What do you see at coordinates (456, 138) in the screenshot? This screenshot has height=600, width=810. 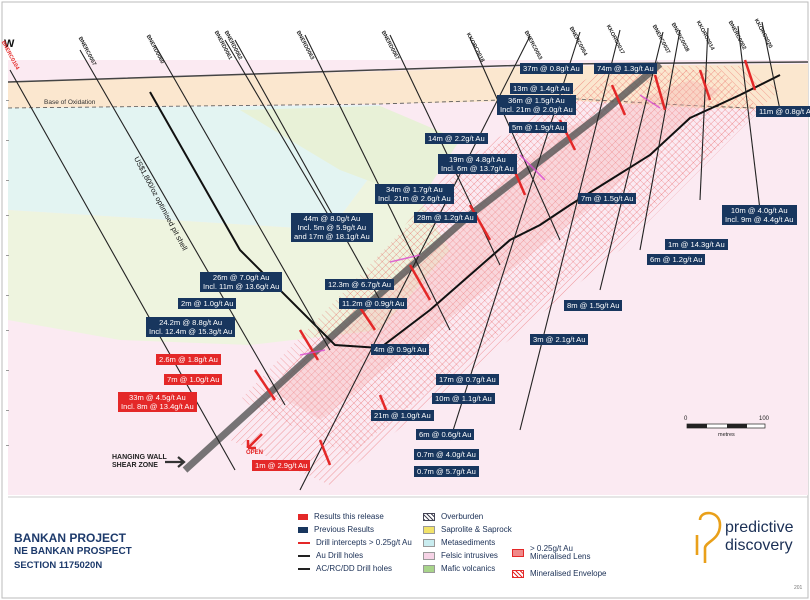 I see `intercept-label: 14m @ 2.2g/t Au` at bounding box center [456, 138].